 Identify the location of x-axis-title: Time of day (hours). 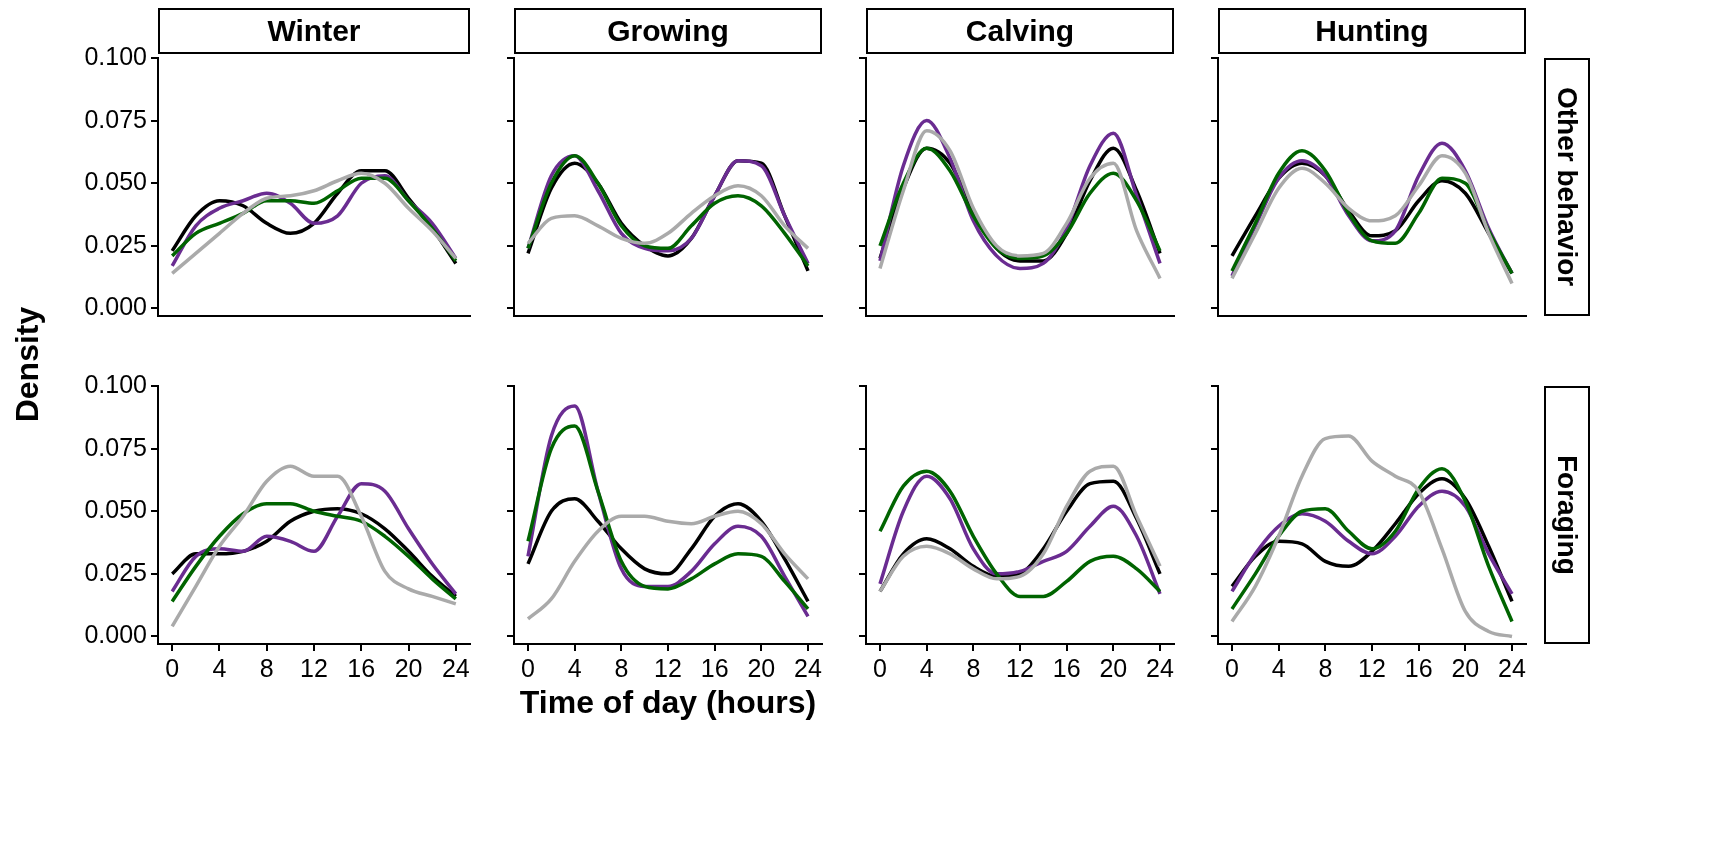
(668, 702).